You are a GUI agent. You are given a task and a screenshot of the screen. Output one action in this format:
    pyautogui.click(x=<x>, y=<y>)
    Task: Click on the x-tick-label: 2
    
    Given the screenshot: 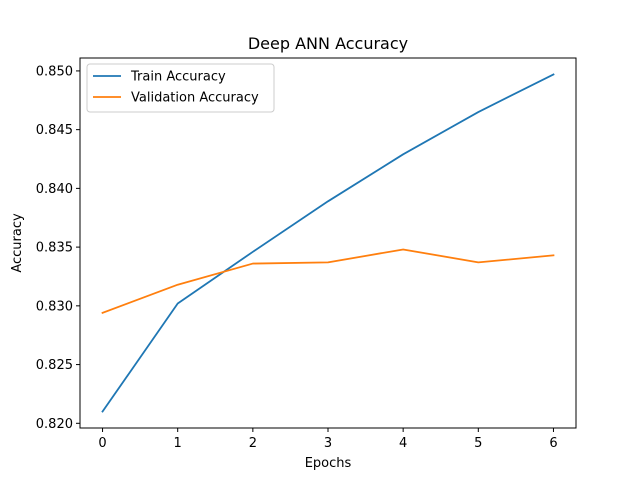 What is the action you would take?
    pyautogui.click(x=253, y=443)
    